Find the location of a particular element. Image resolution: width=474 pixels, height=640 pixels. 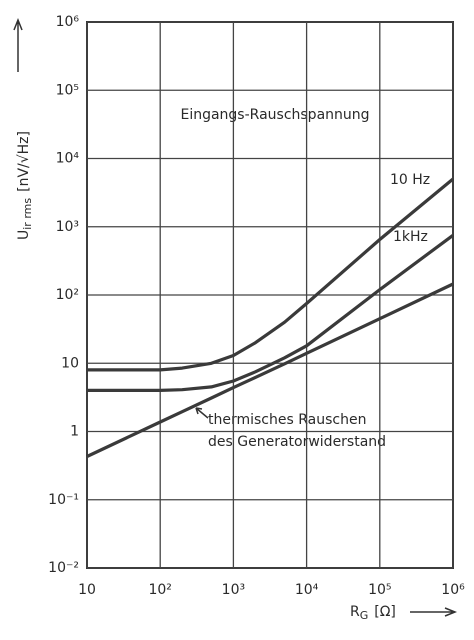

series-label: 10 Hz is located at coordinates (410, 180).